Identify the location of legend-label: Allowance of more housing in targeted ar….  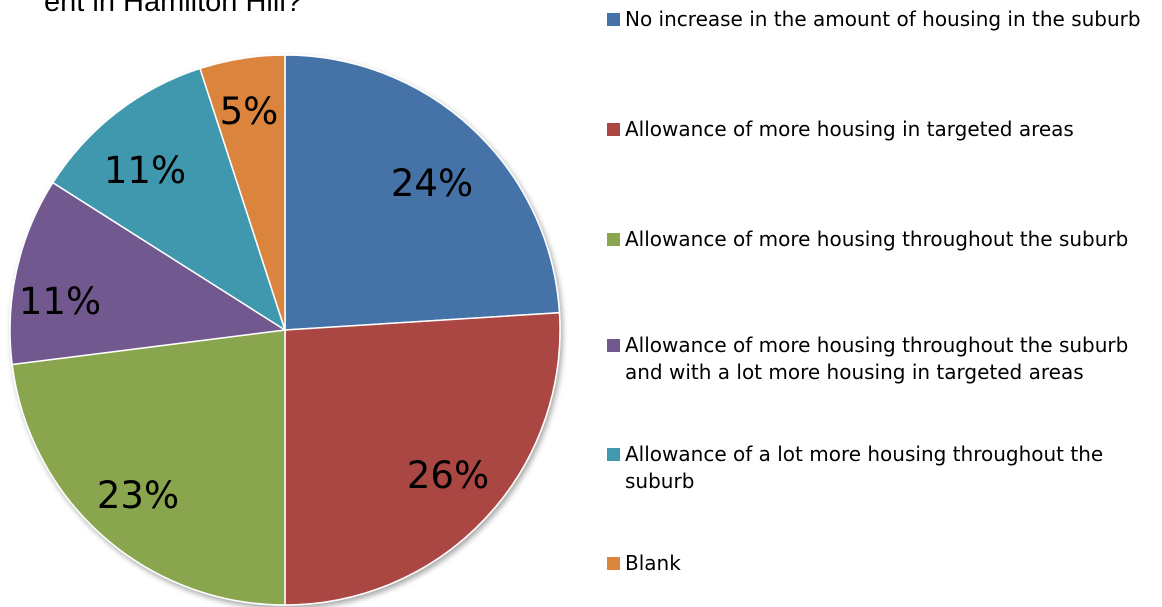
(849, 129).